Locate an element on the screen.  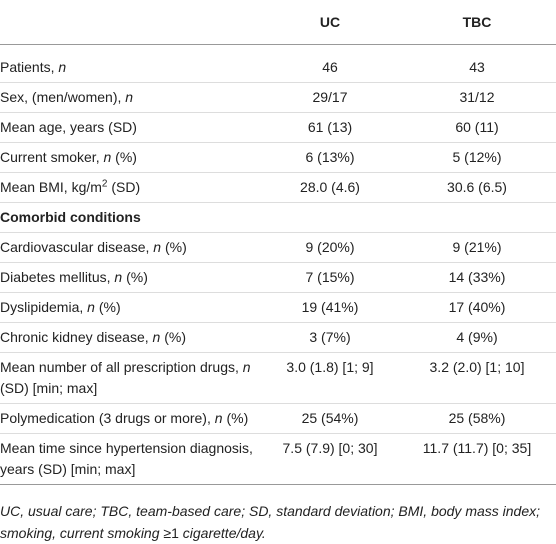
table-row: Dyslipidemia, n (%) 19 (41%) 17 (40%) is located at coordinates (278, 307).